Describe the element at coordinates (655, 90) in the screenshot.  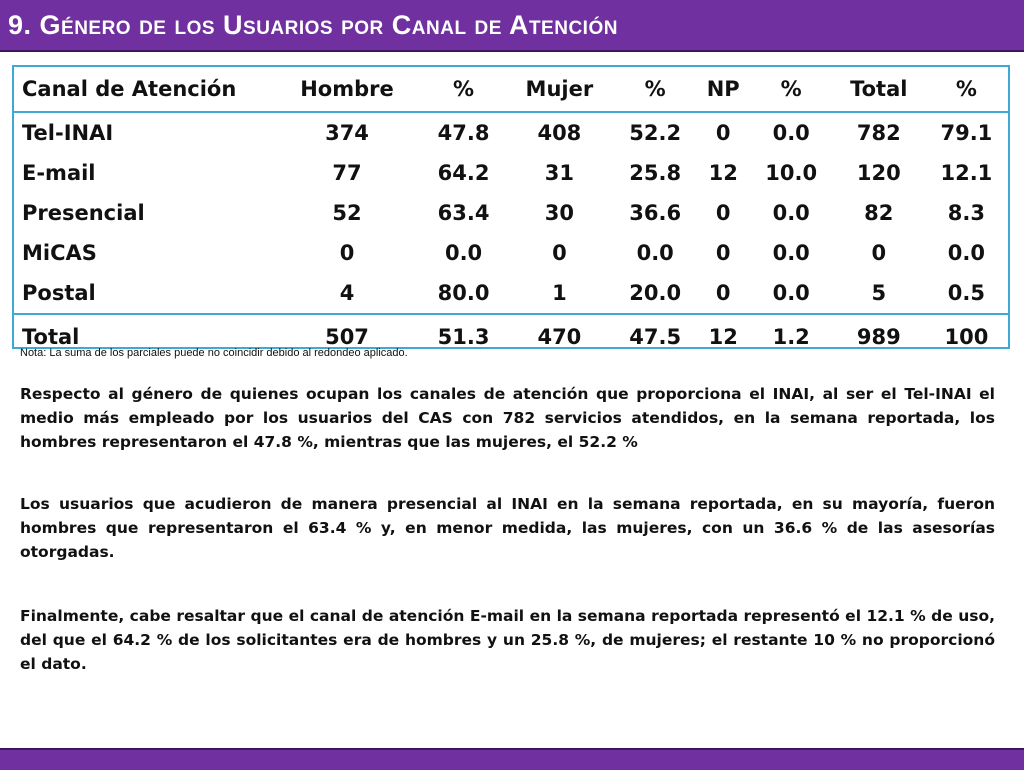
I see `column-header-mujer-pct: %` at that location.